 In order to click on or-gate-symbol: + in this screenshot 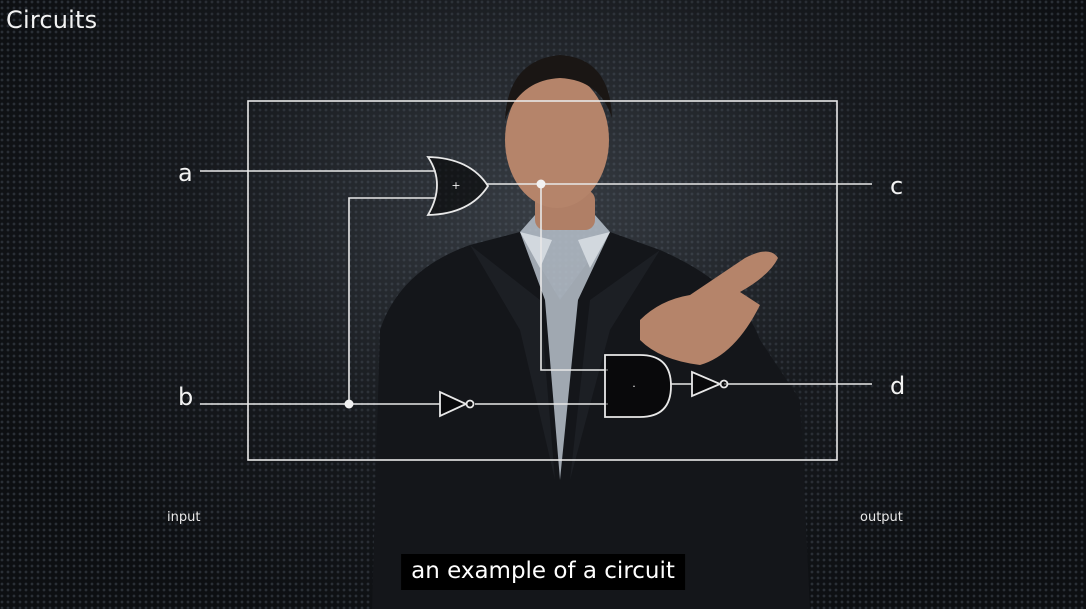, I will do `click(455, 185)`.